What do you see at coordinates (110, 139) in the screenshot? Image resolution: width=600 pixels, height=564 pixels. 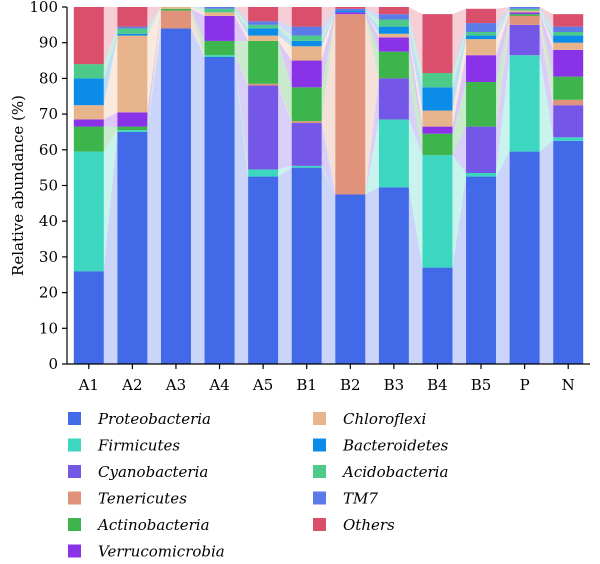 I see `flow-band-actinobacteria-a1` at bounding box center [110, 139].